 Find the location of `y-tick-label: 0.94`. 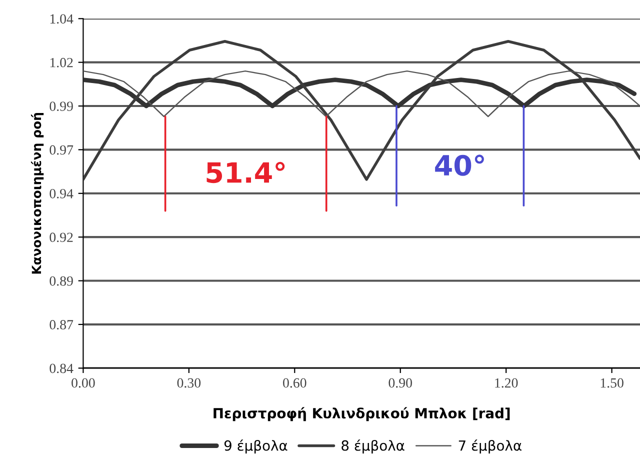

y-tick-label: 0.94 is located at coordinates (62, 193).